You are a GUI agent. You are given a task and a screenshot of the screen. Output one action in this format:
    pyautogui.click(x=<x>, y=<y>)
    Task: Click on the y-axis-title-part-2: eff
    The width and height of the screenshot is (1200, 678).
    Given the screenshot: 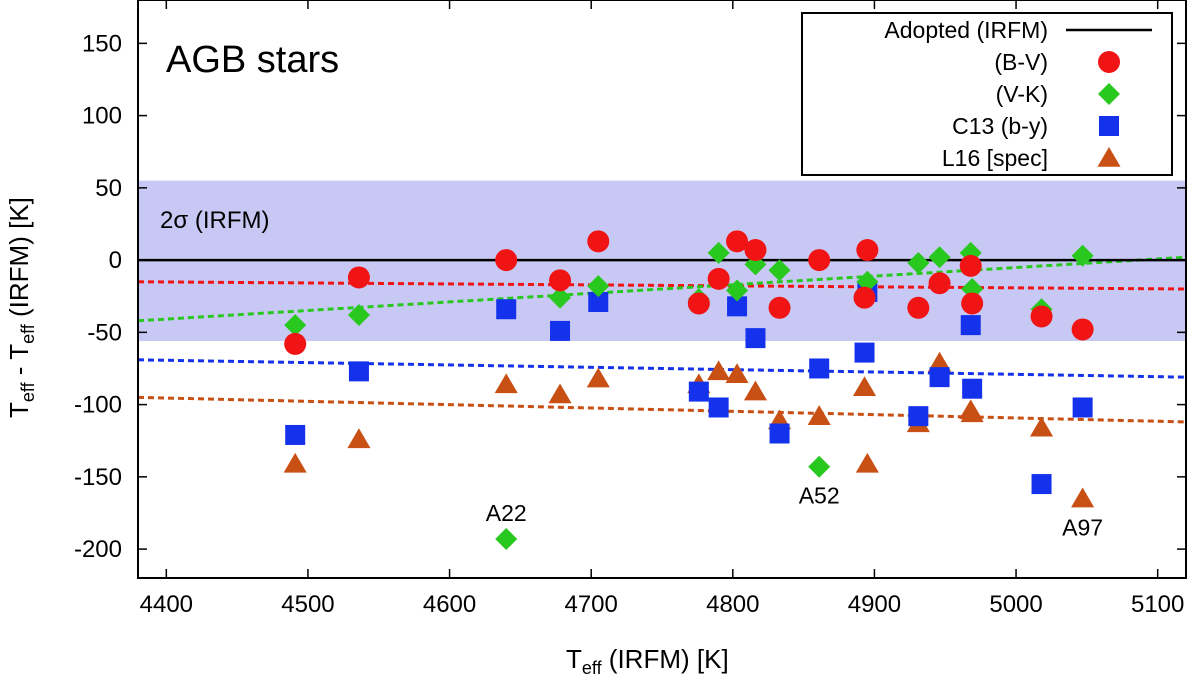 What is the action you would take?
    pyautogui.click(x=28, y=391)
    